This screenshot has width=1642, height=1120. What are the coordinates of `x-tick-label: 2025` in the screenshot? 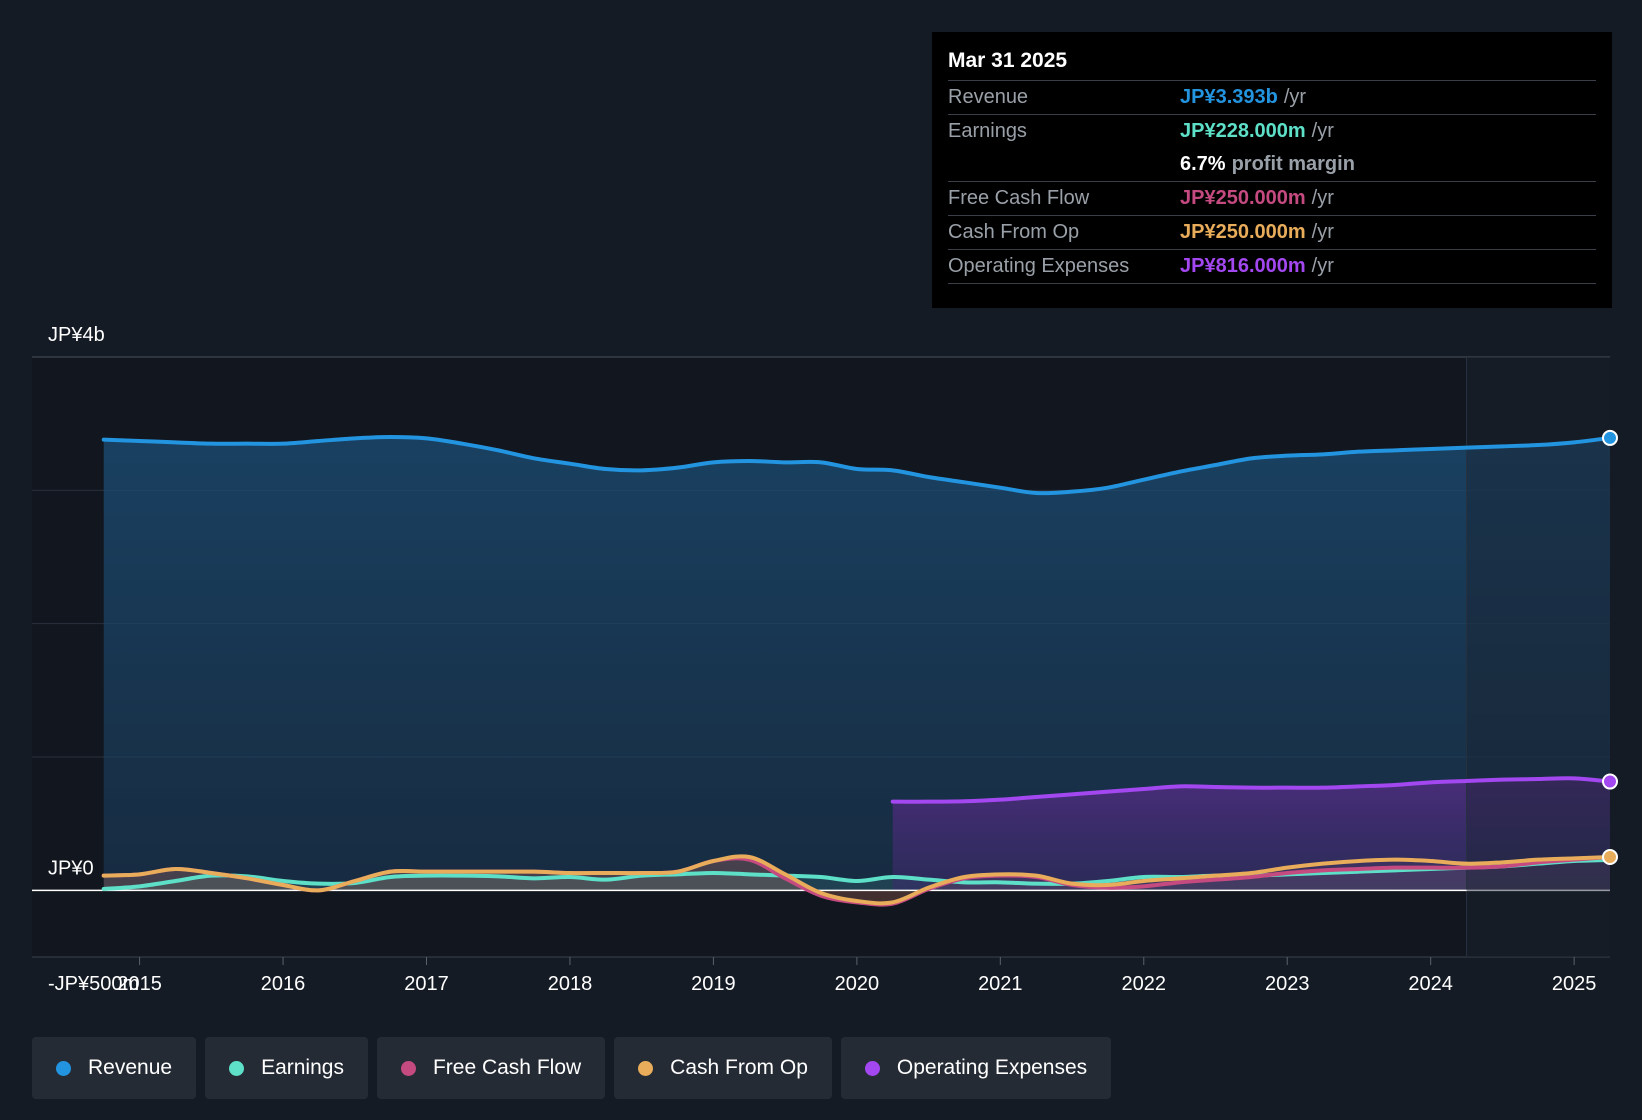 It's located at (1574, 984).